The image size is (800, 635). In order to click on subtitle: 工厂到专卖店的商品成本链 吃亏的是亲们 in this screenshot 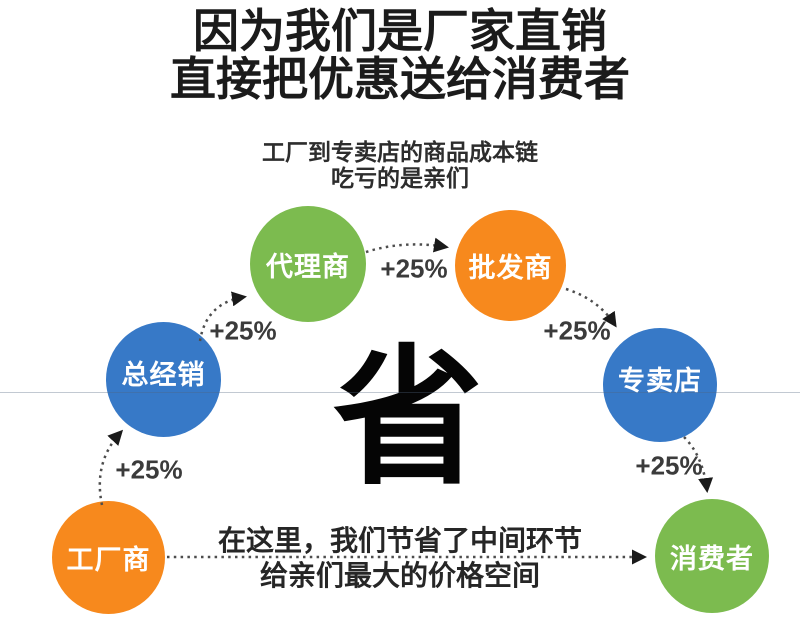, I will do `click(400, 165)`.